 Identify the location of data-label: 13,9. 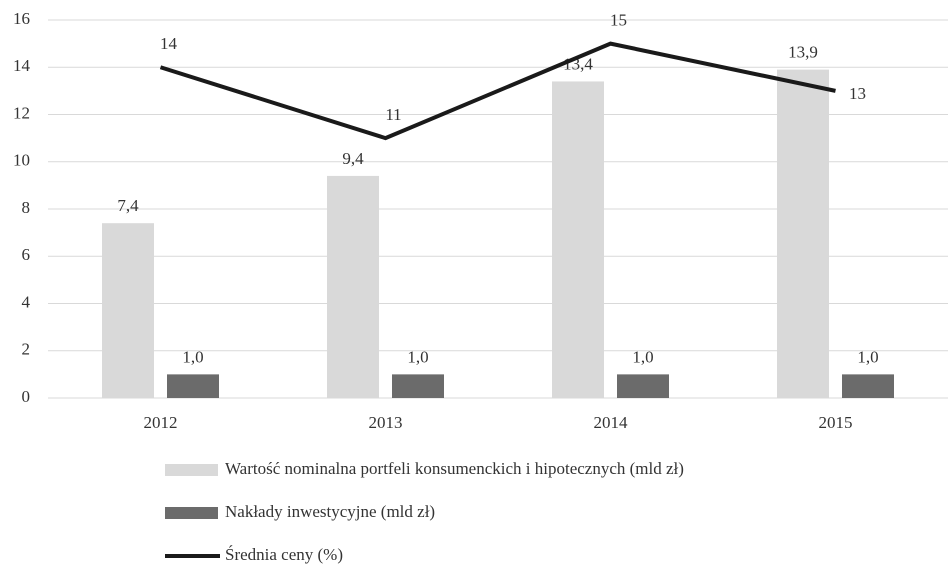
(803, 52).